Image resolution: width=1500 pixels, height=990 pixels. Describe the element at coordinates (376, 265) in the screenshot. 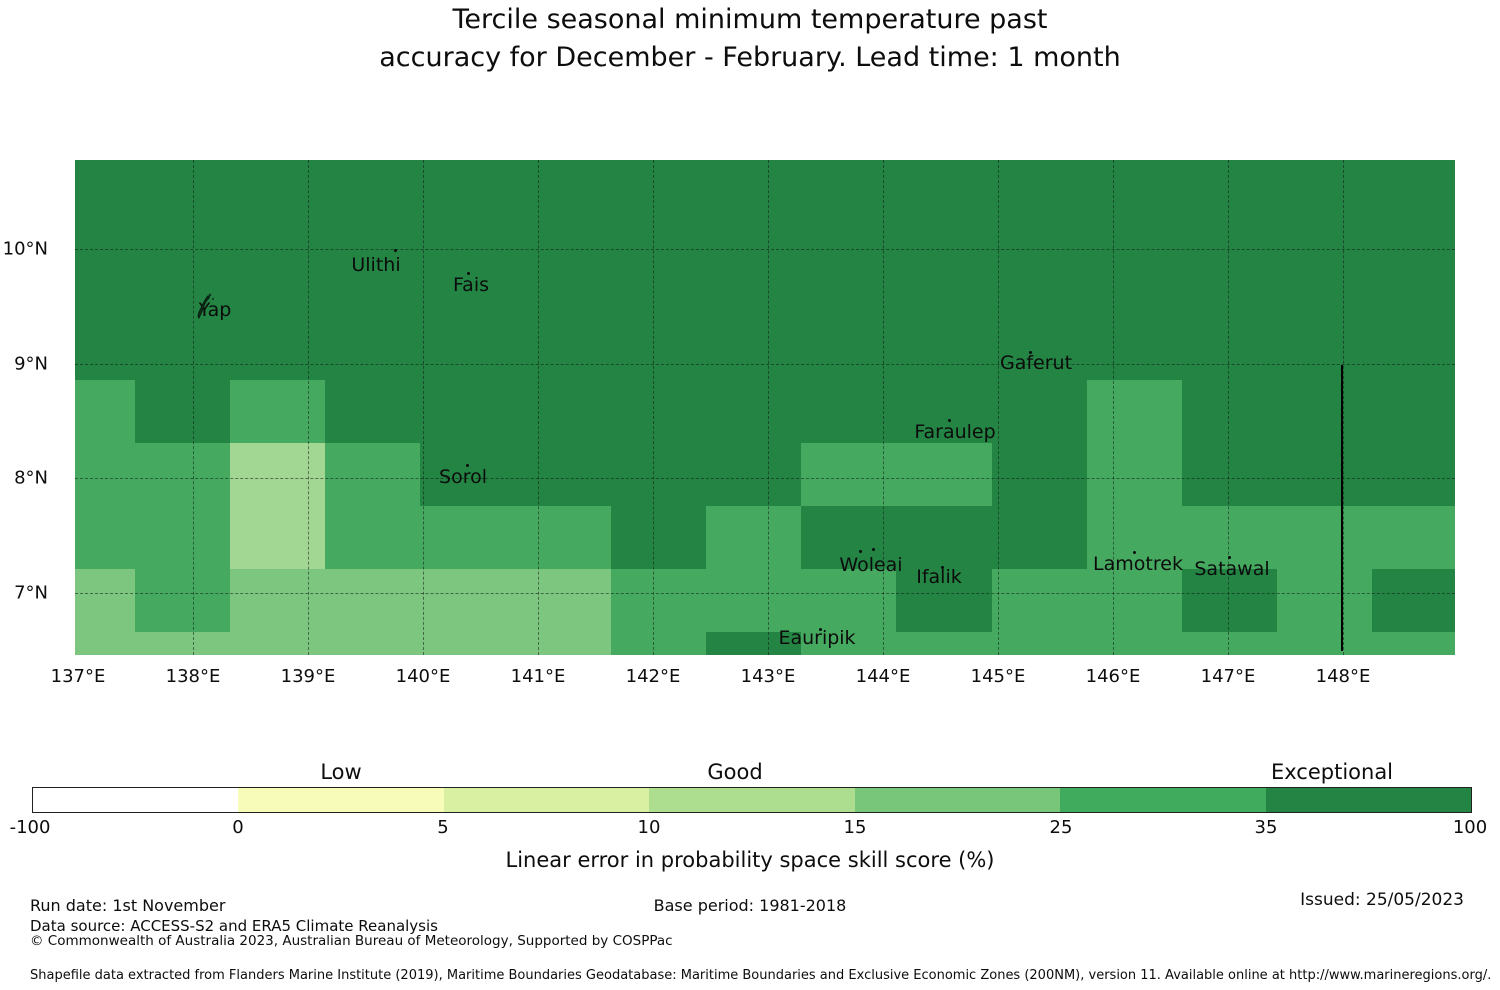

I see `island-label-ulithi: Ulithi` at that location.